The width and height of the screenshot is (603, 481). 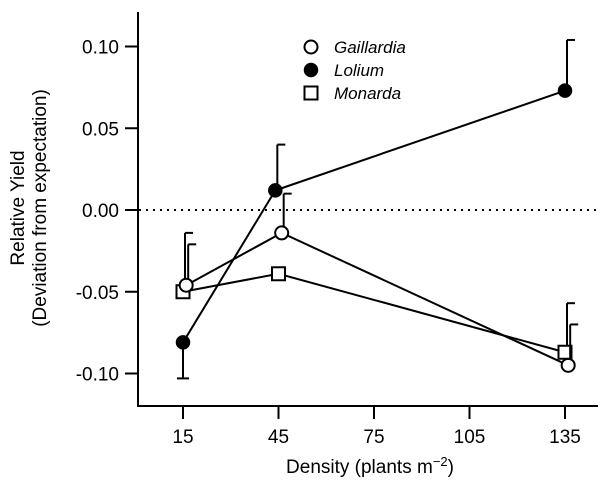 I want to click on series-line-monarda, so click(x=374, y=313).